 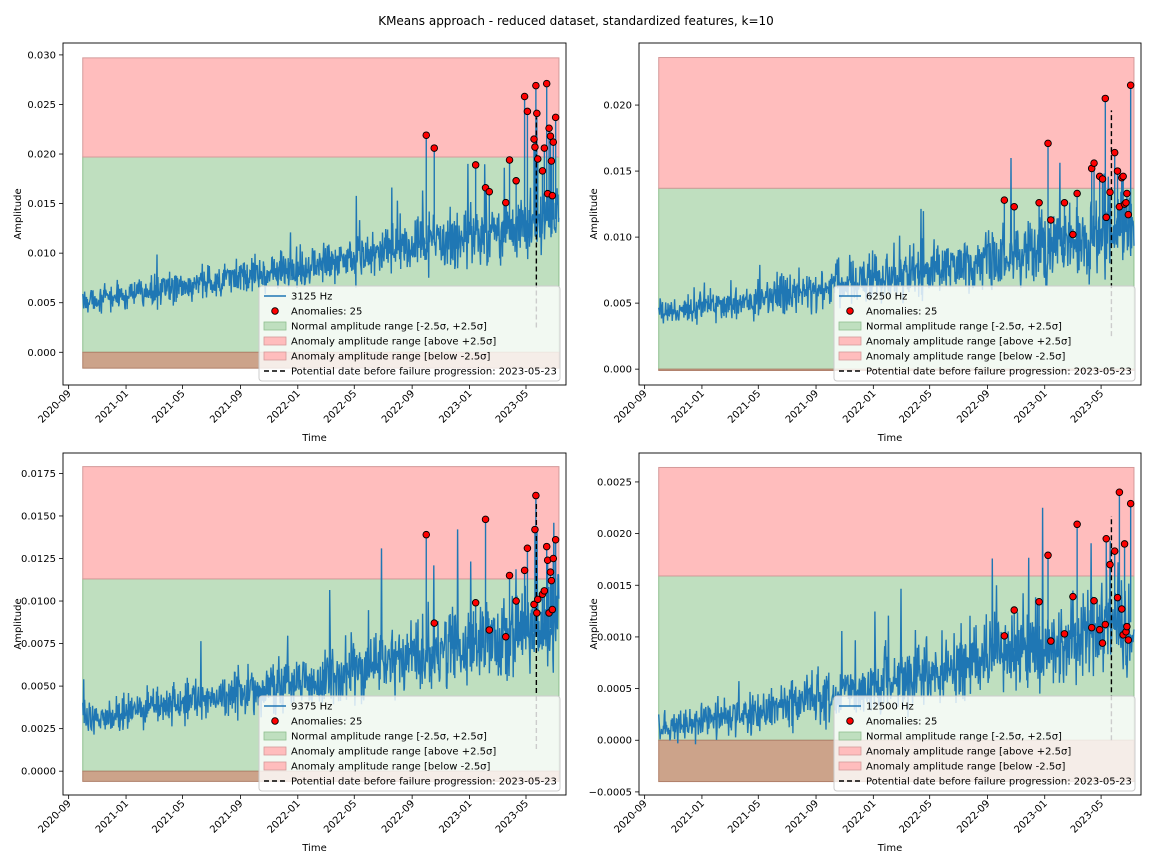 I want to click on y-tick-label: 0.025, so click(x=41, y=105).